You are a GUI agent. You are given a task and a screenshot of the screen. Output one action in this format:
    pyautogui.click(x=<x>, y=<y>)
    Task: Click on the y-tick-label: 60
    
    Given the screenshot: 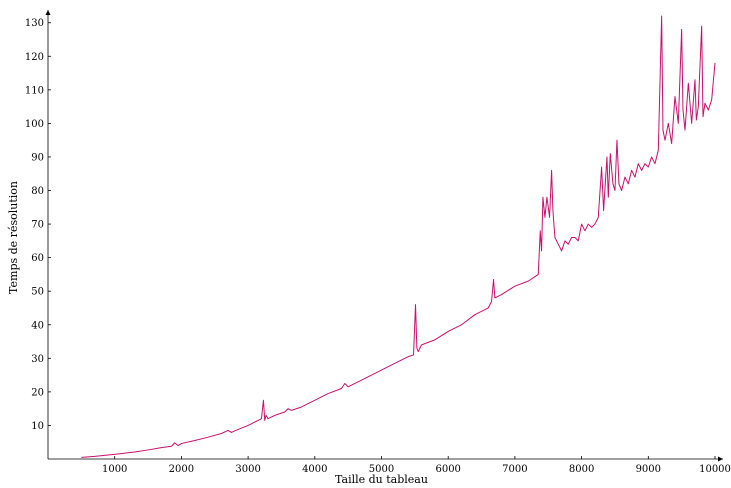 What is the action you would take?
    pyautogui.click(x=37, y=258)
    